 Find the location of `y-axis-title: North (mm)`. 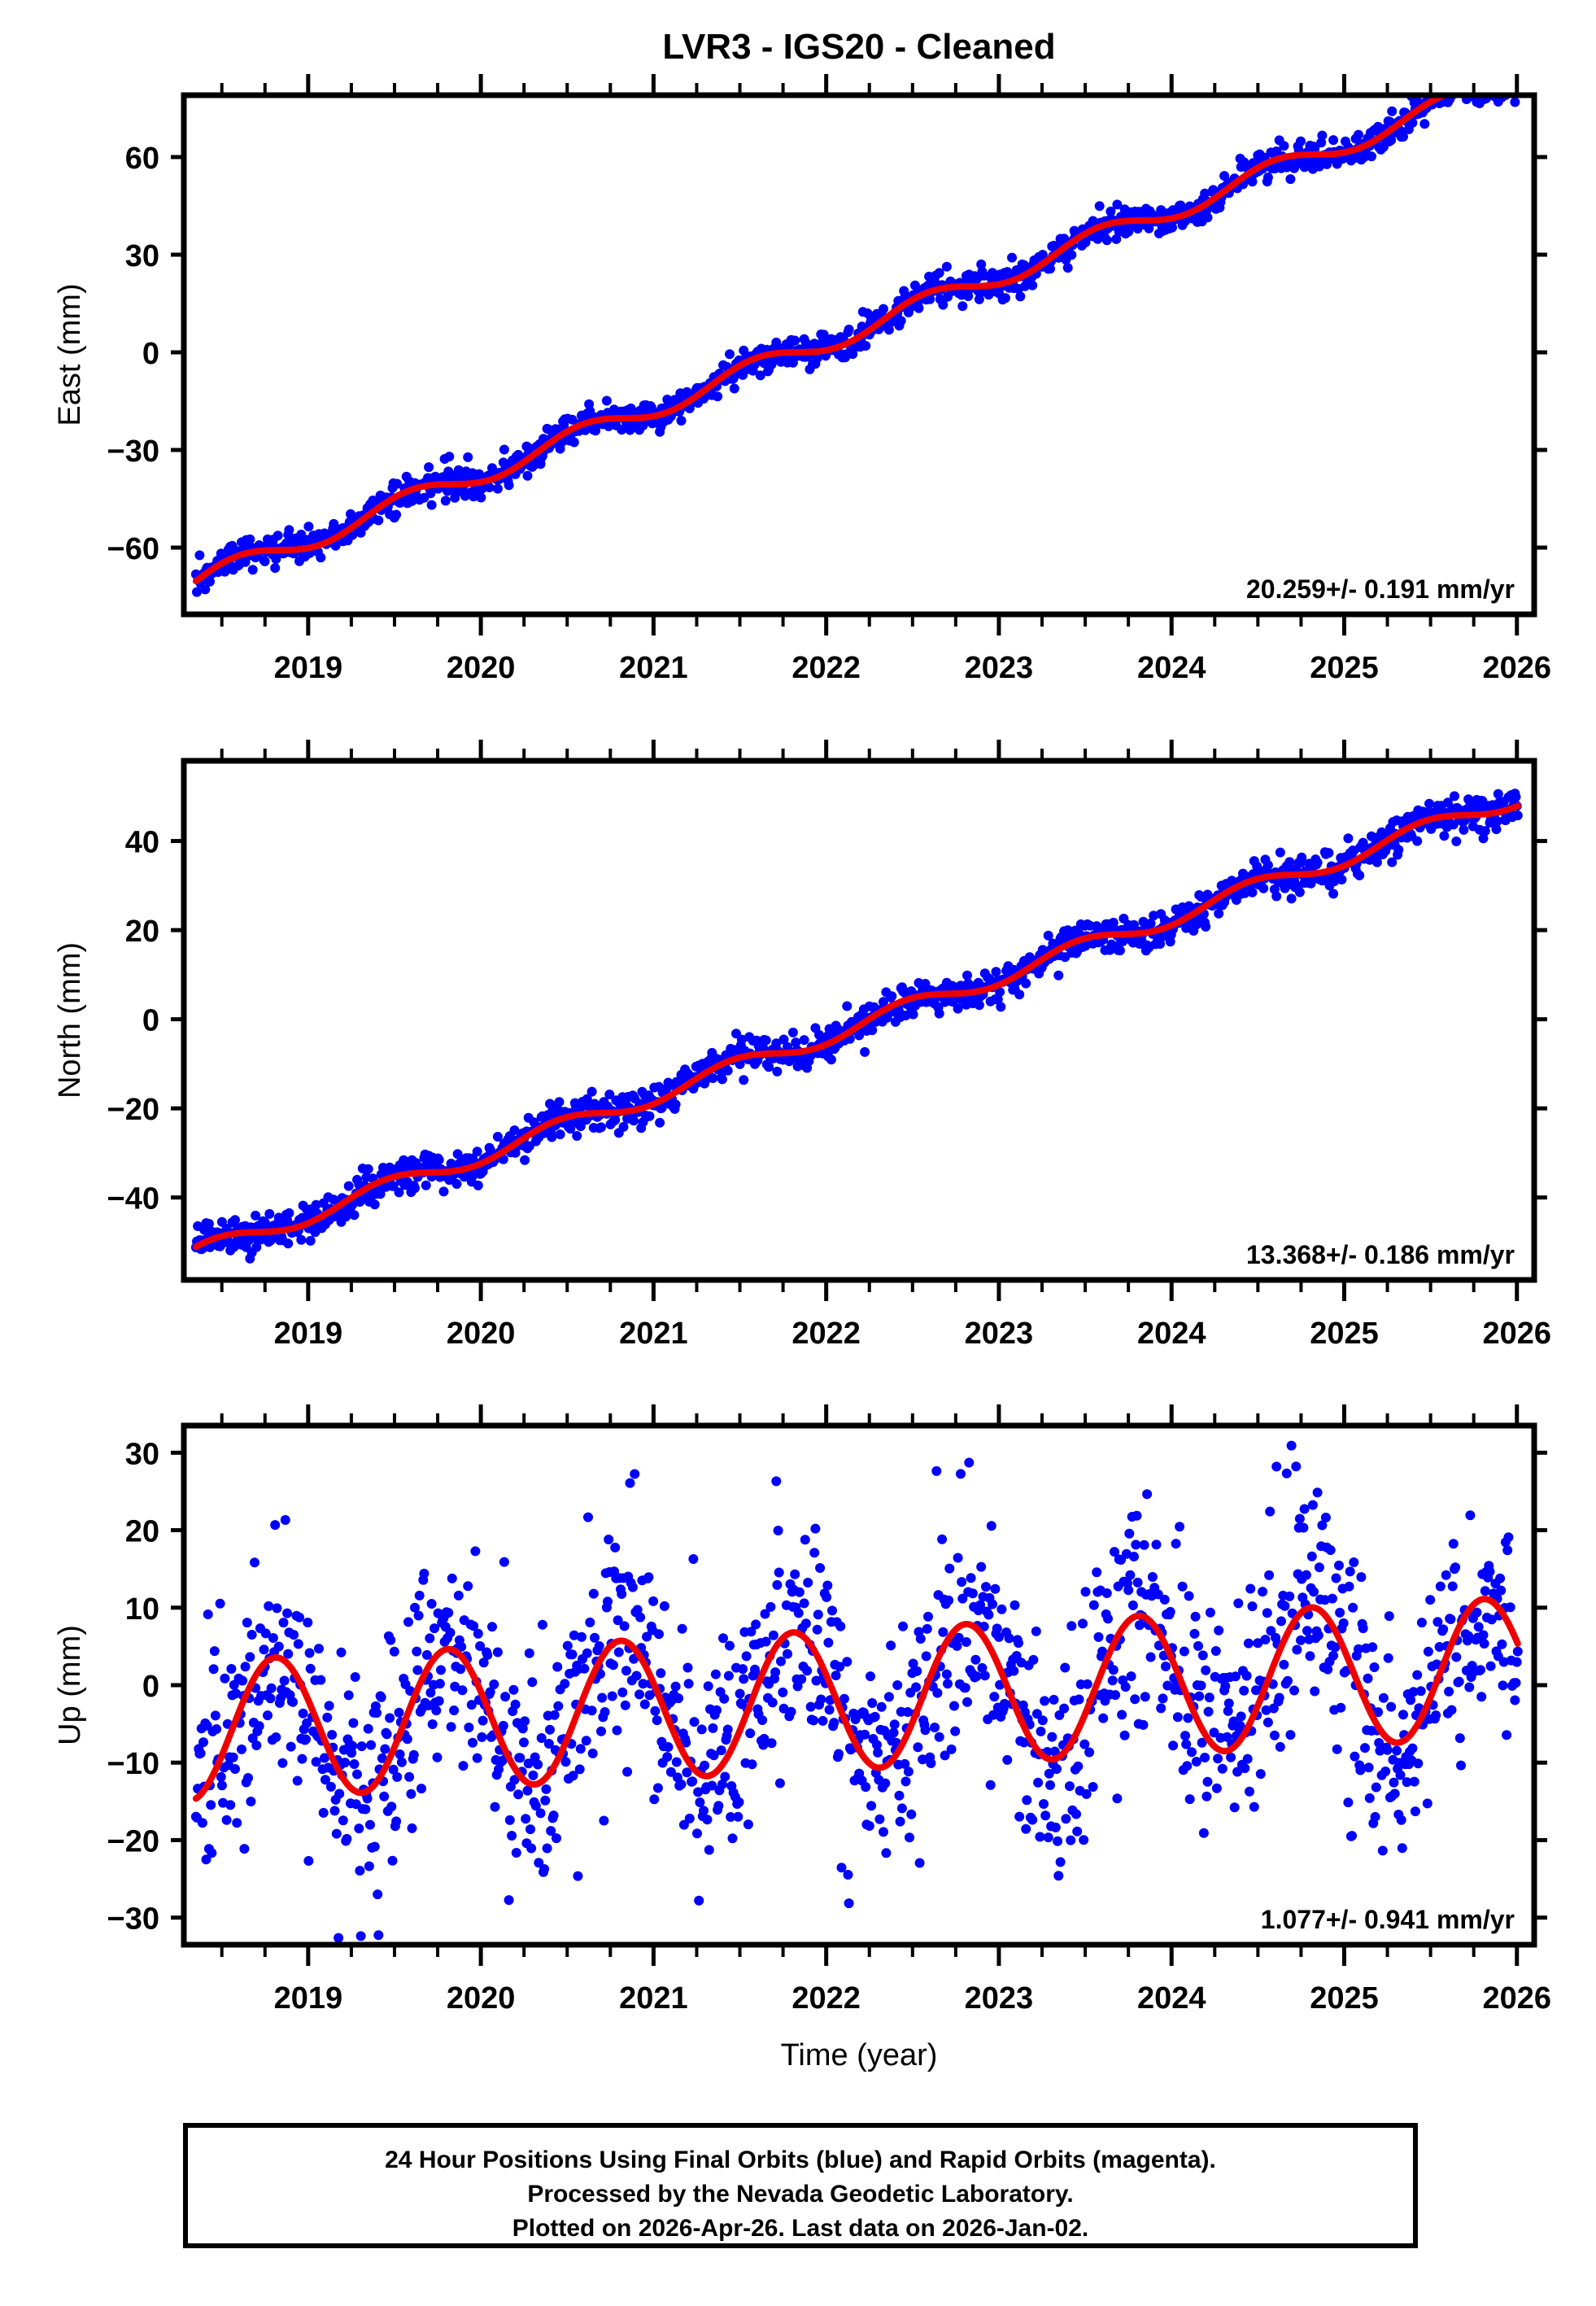

y-axis-title: North (mm) is located at coordinates (70, 1020).